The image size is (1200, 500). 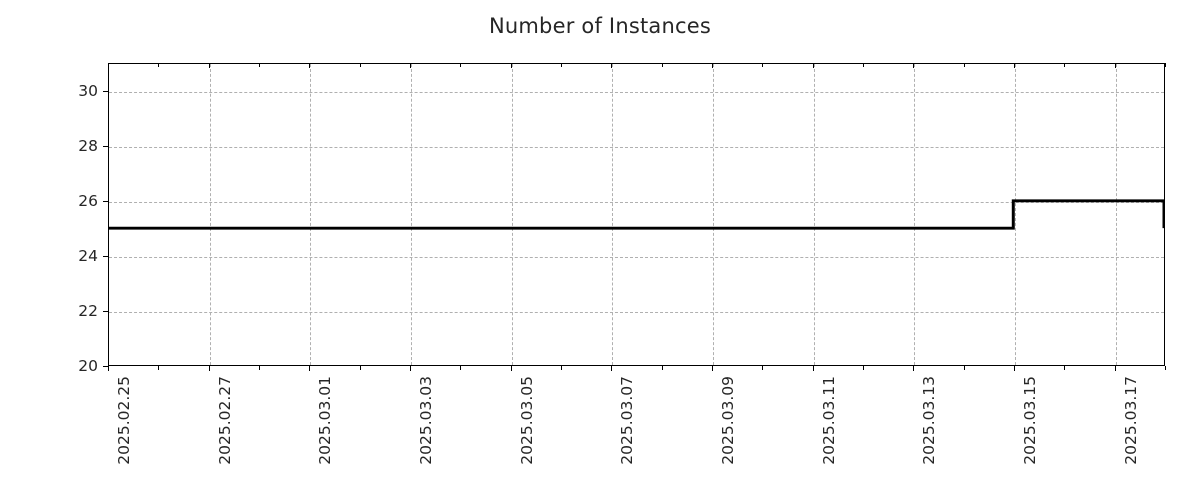 I want to click on y-tick-label: 20, so click(x=88, y=366).